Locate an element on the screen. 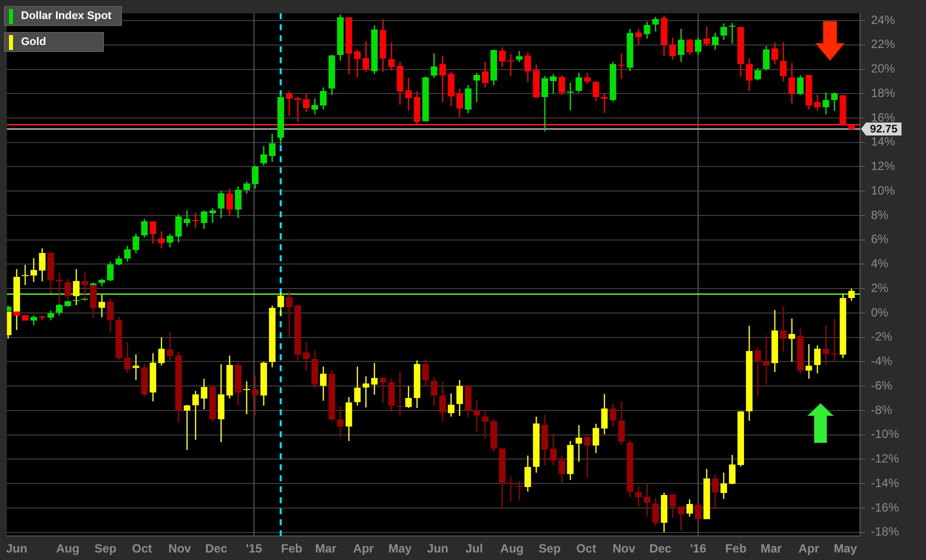 This screenshot has width=926, height=560. y-tick-label: -10% is located at coordinates (885, 434).